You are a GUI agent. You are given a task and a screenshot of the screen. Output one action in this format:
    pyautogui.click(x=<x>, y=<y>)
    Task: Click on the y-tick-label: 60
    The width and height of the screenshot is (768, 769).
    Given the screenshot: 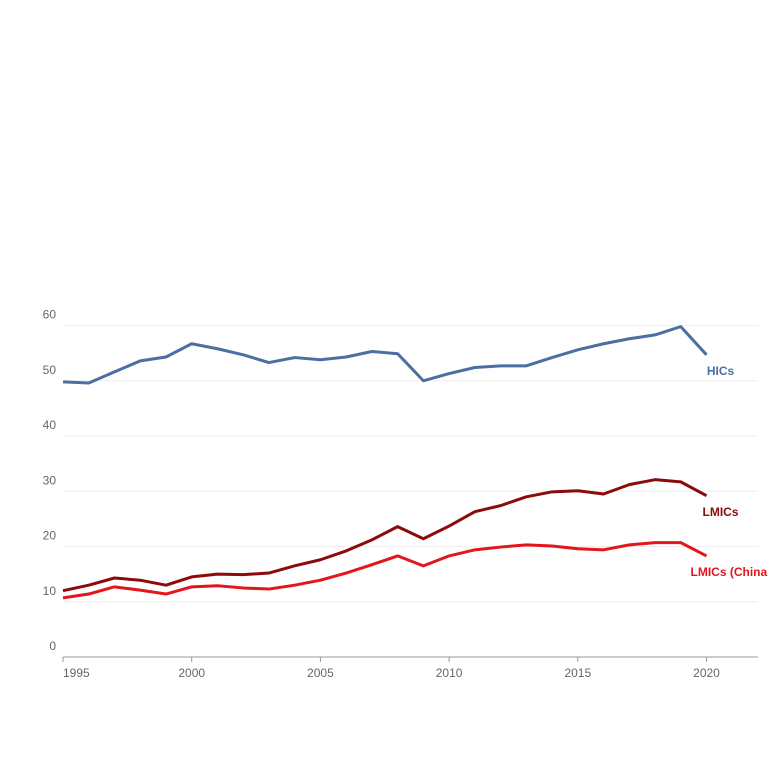 What is the action you would take?
    pyautogui.click(x=50, y=315)
    